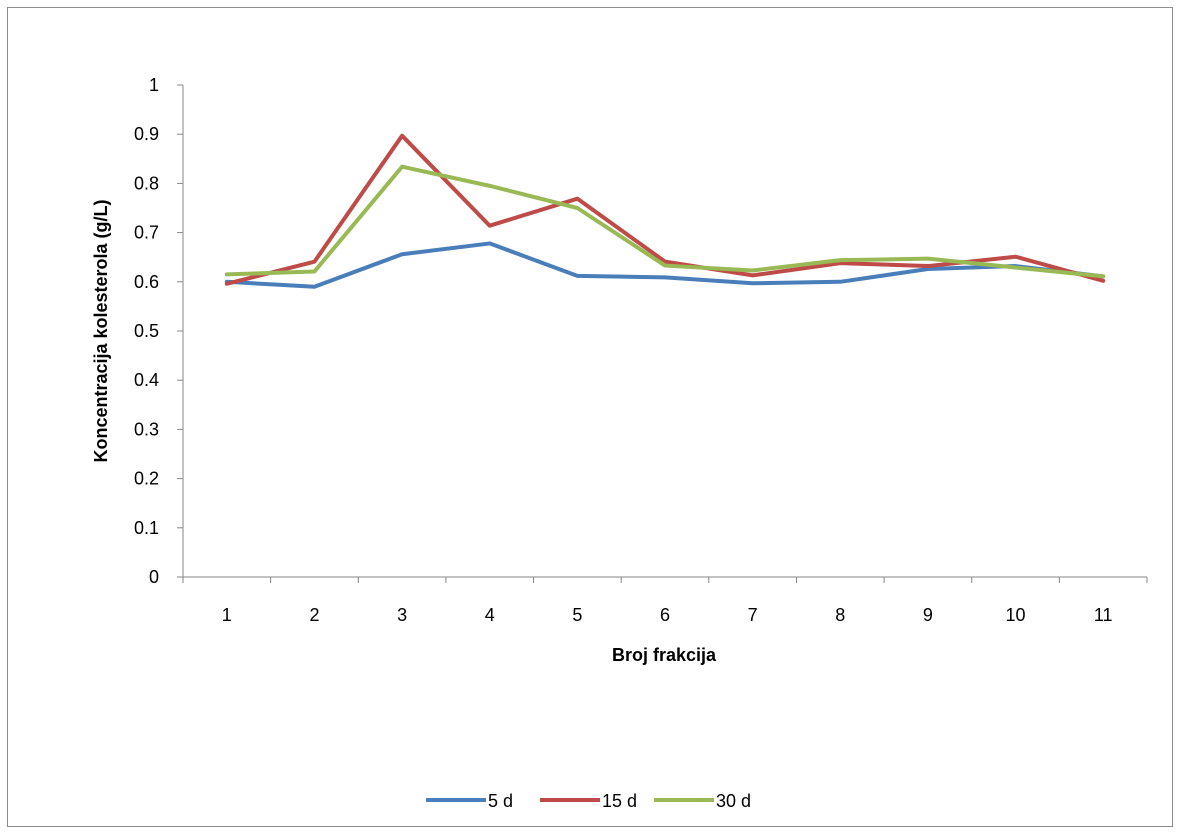  Describe the element at coordinates (928, 615) in the screenshot. I see `x-tick-label: 9` at that location.